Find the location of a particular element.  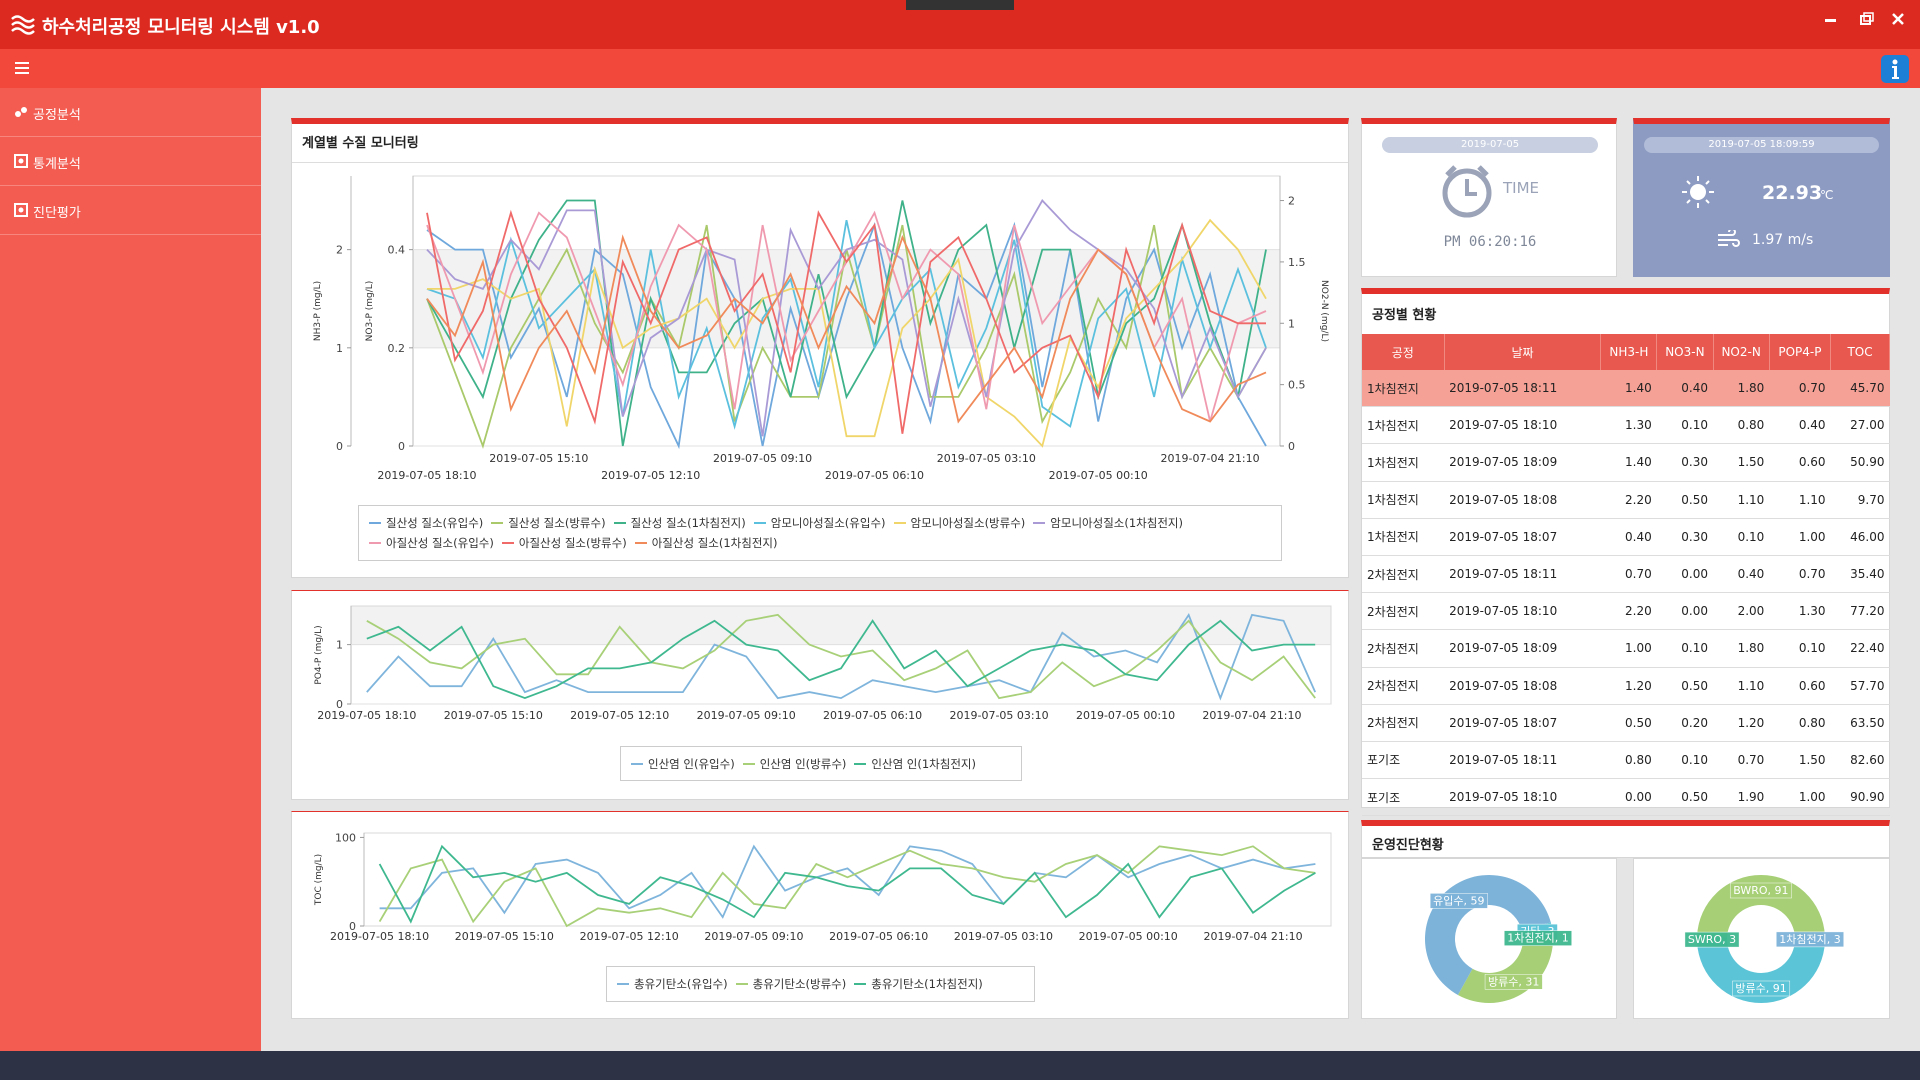

legend-item: 총유기탄소(1차침전지) is located at coordinates (918, 984).